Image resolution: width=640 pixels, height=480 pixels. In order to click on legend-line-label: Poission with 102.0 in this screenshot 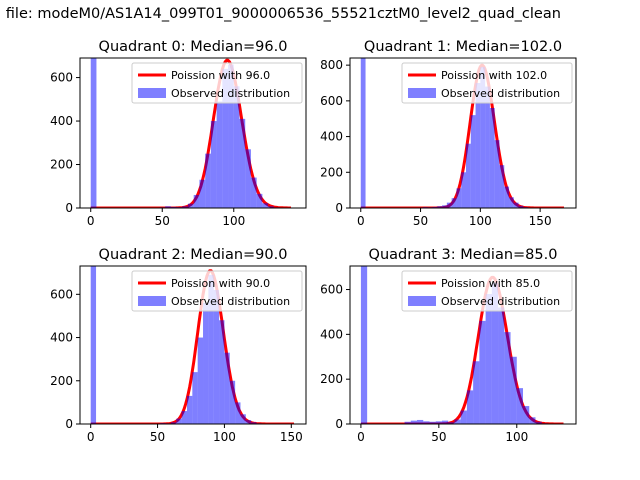, I will do `click(494, 75)`.